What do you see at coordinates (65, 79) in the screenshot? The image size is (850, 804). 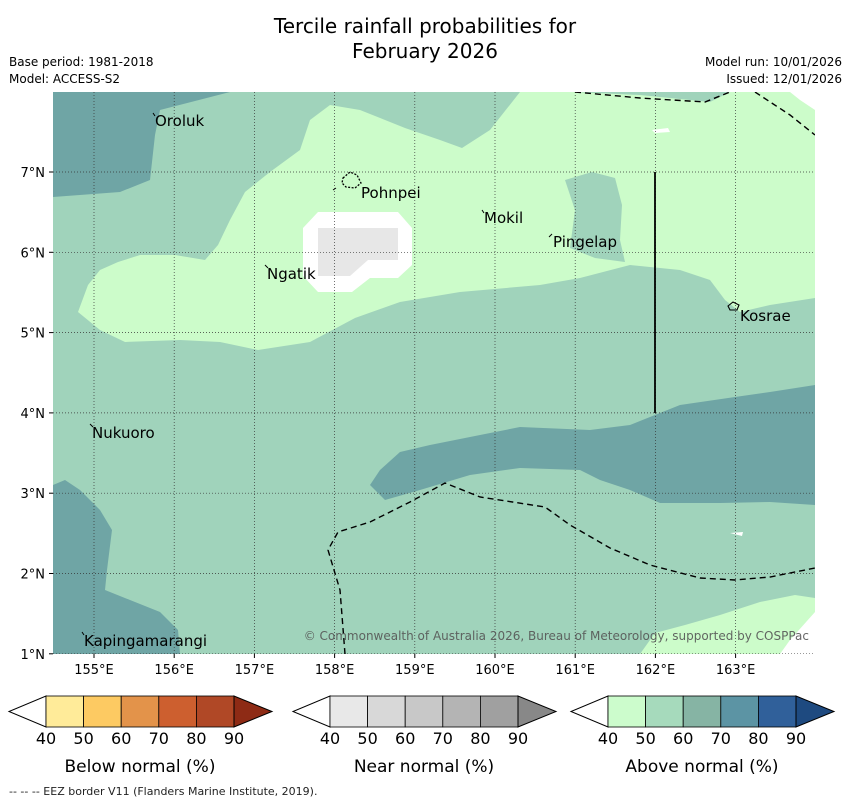 I see `model-text: Model: ACCESS-S2` at bounding box center [65, 79].